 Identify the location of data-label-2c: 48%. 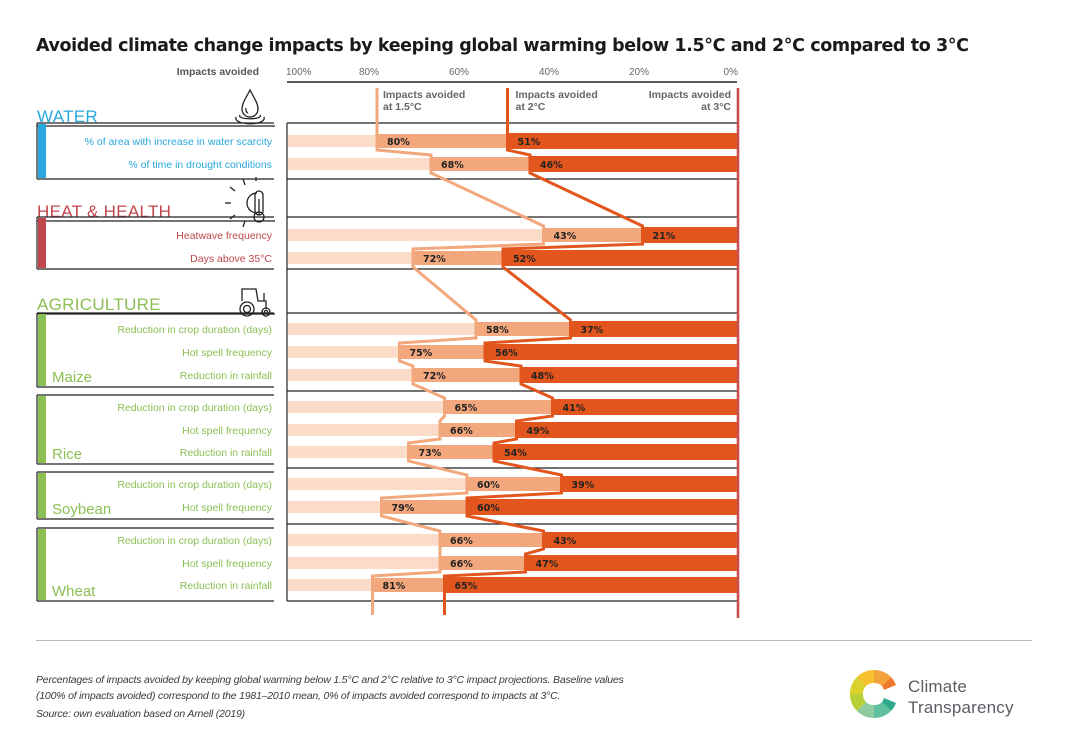
(542, 376).